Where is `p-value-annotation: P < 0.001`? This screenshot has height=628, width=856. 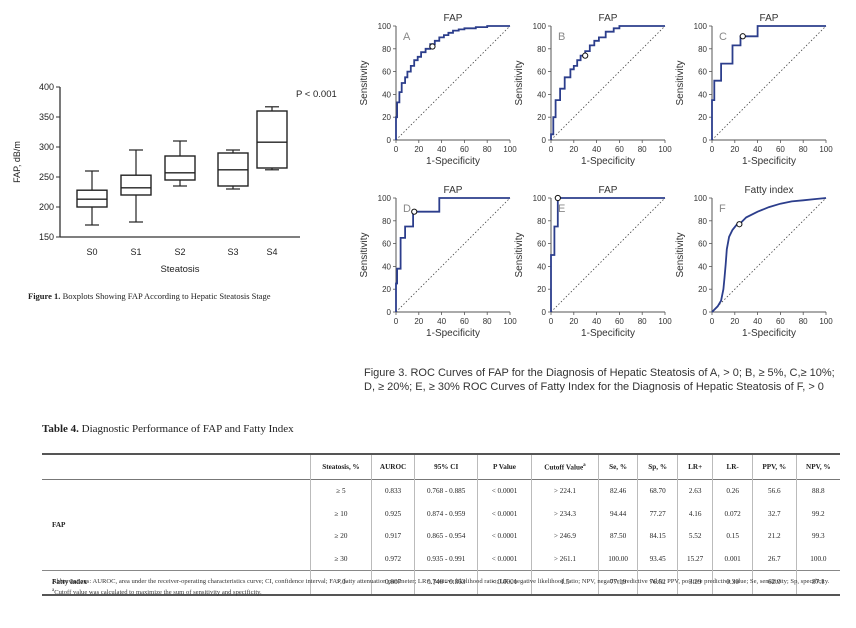 p-value-annotation: P < 0.001 is located at coordinates (316, 94).